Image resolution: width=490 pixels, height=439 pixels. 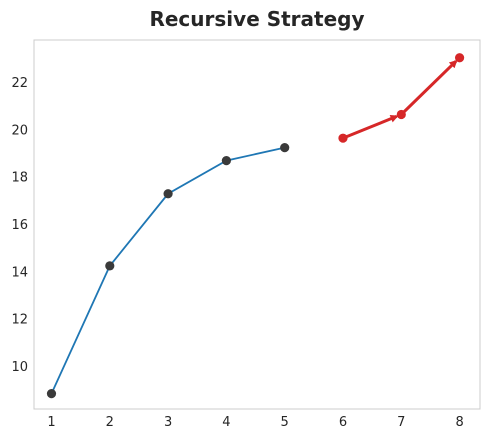 What do you see at coordinates (226, 422) in the screenshot?
I see `x-tick-label: 4` at bounding box center [226, 422].